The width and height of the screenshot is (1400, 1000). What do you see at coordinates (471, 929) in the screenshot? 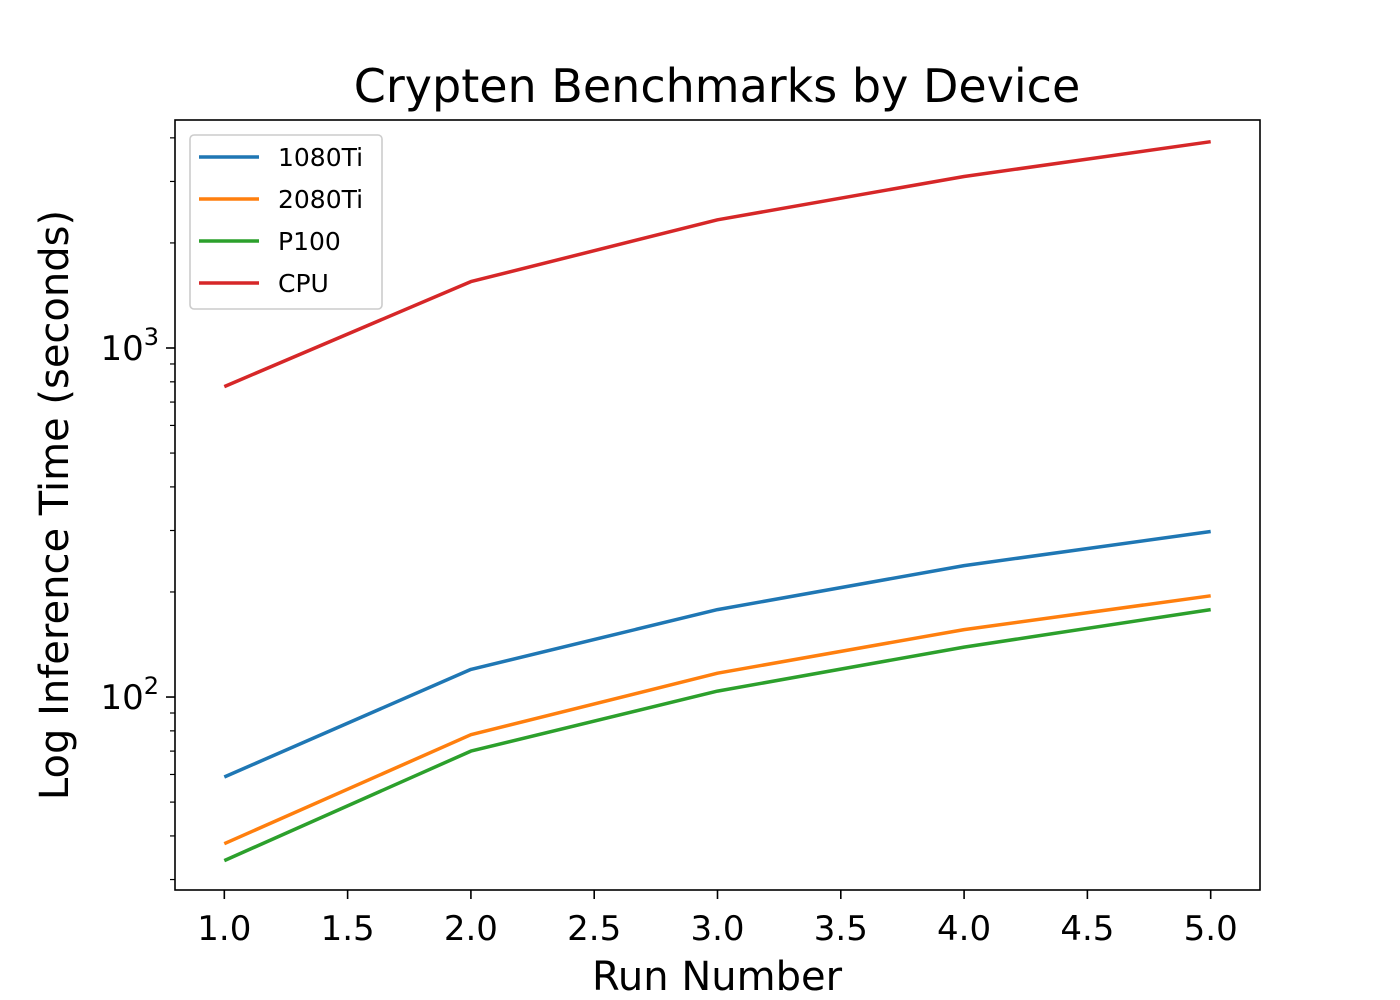
I see `x-tick-label: 2.0` at bounding box center [471, 929].